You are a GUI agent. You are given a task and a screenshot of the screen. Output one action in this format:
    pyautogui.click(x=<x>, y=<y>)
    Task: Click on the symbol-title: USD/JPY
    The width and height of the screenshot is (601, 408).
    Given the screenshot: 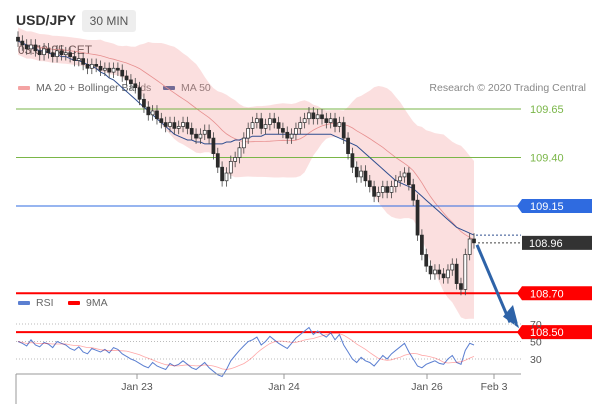 What is the action you would take?
    pyautogui.click(x=46, y=20)
    